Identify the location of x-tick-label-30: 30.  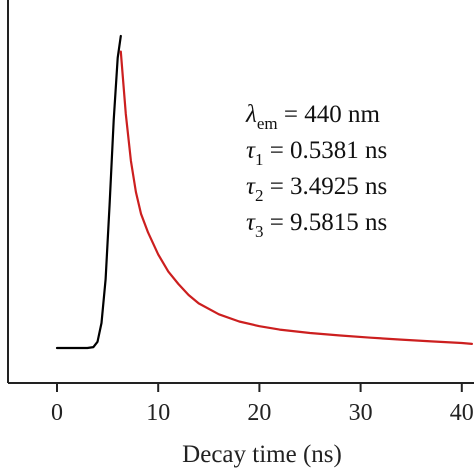
(361, 413).